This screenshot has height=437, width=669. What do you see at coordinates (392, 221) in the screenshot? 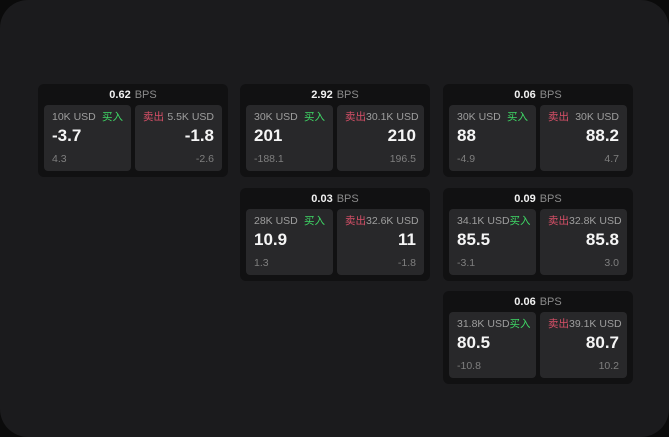
I see `sell-amount: 32.6K USD` at bounding box center [392, 221].